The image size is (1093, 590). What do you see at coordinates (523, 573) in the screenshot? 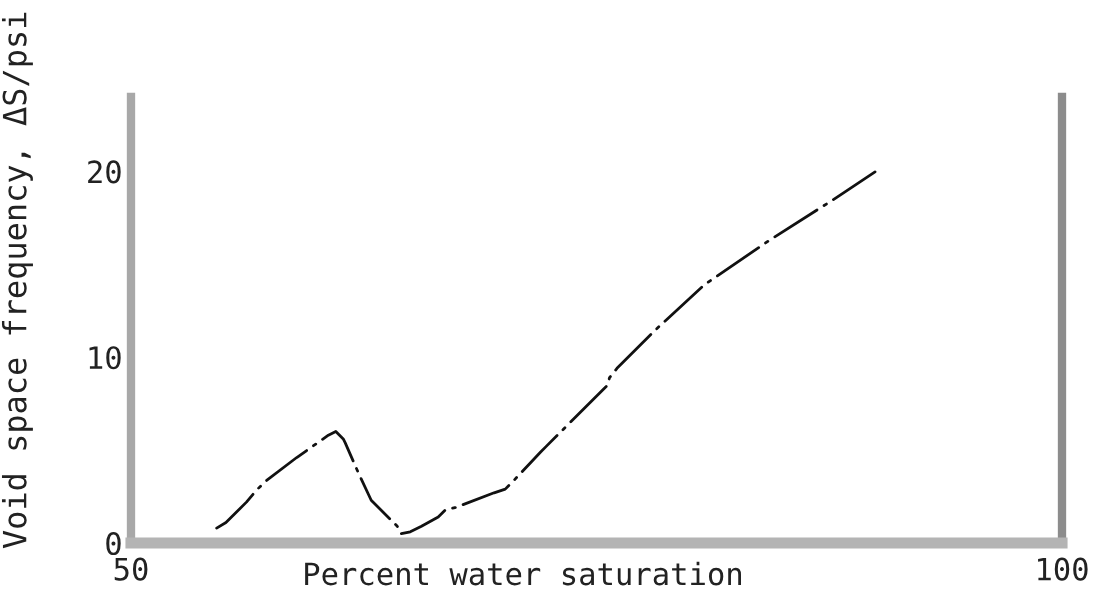
I see `x-axis-title: Percent water saturation` at bounding box center [523, 573].